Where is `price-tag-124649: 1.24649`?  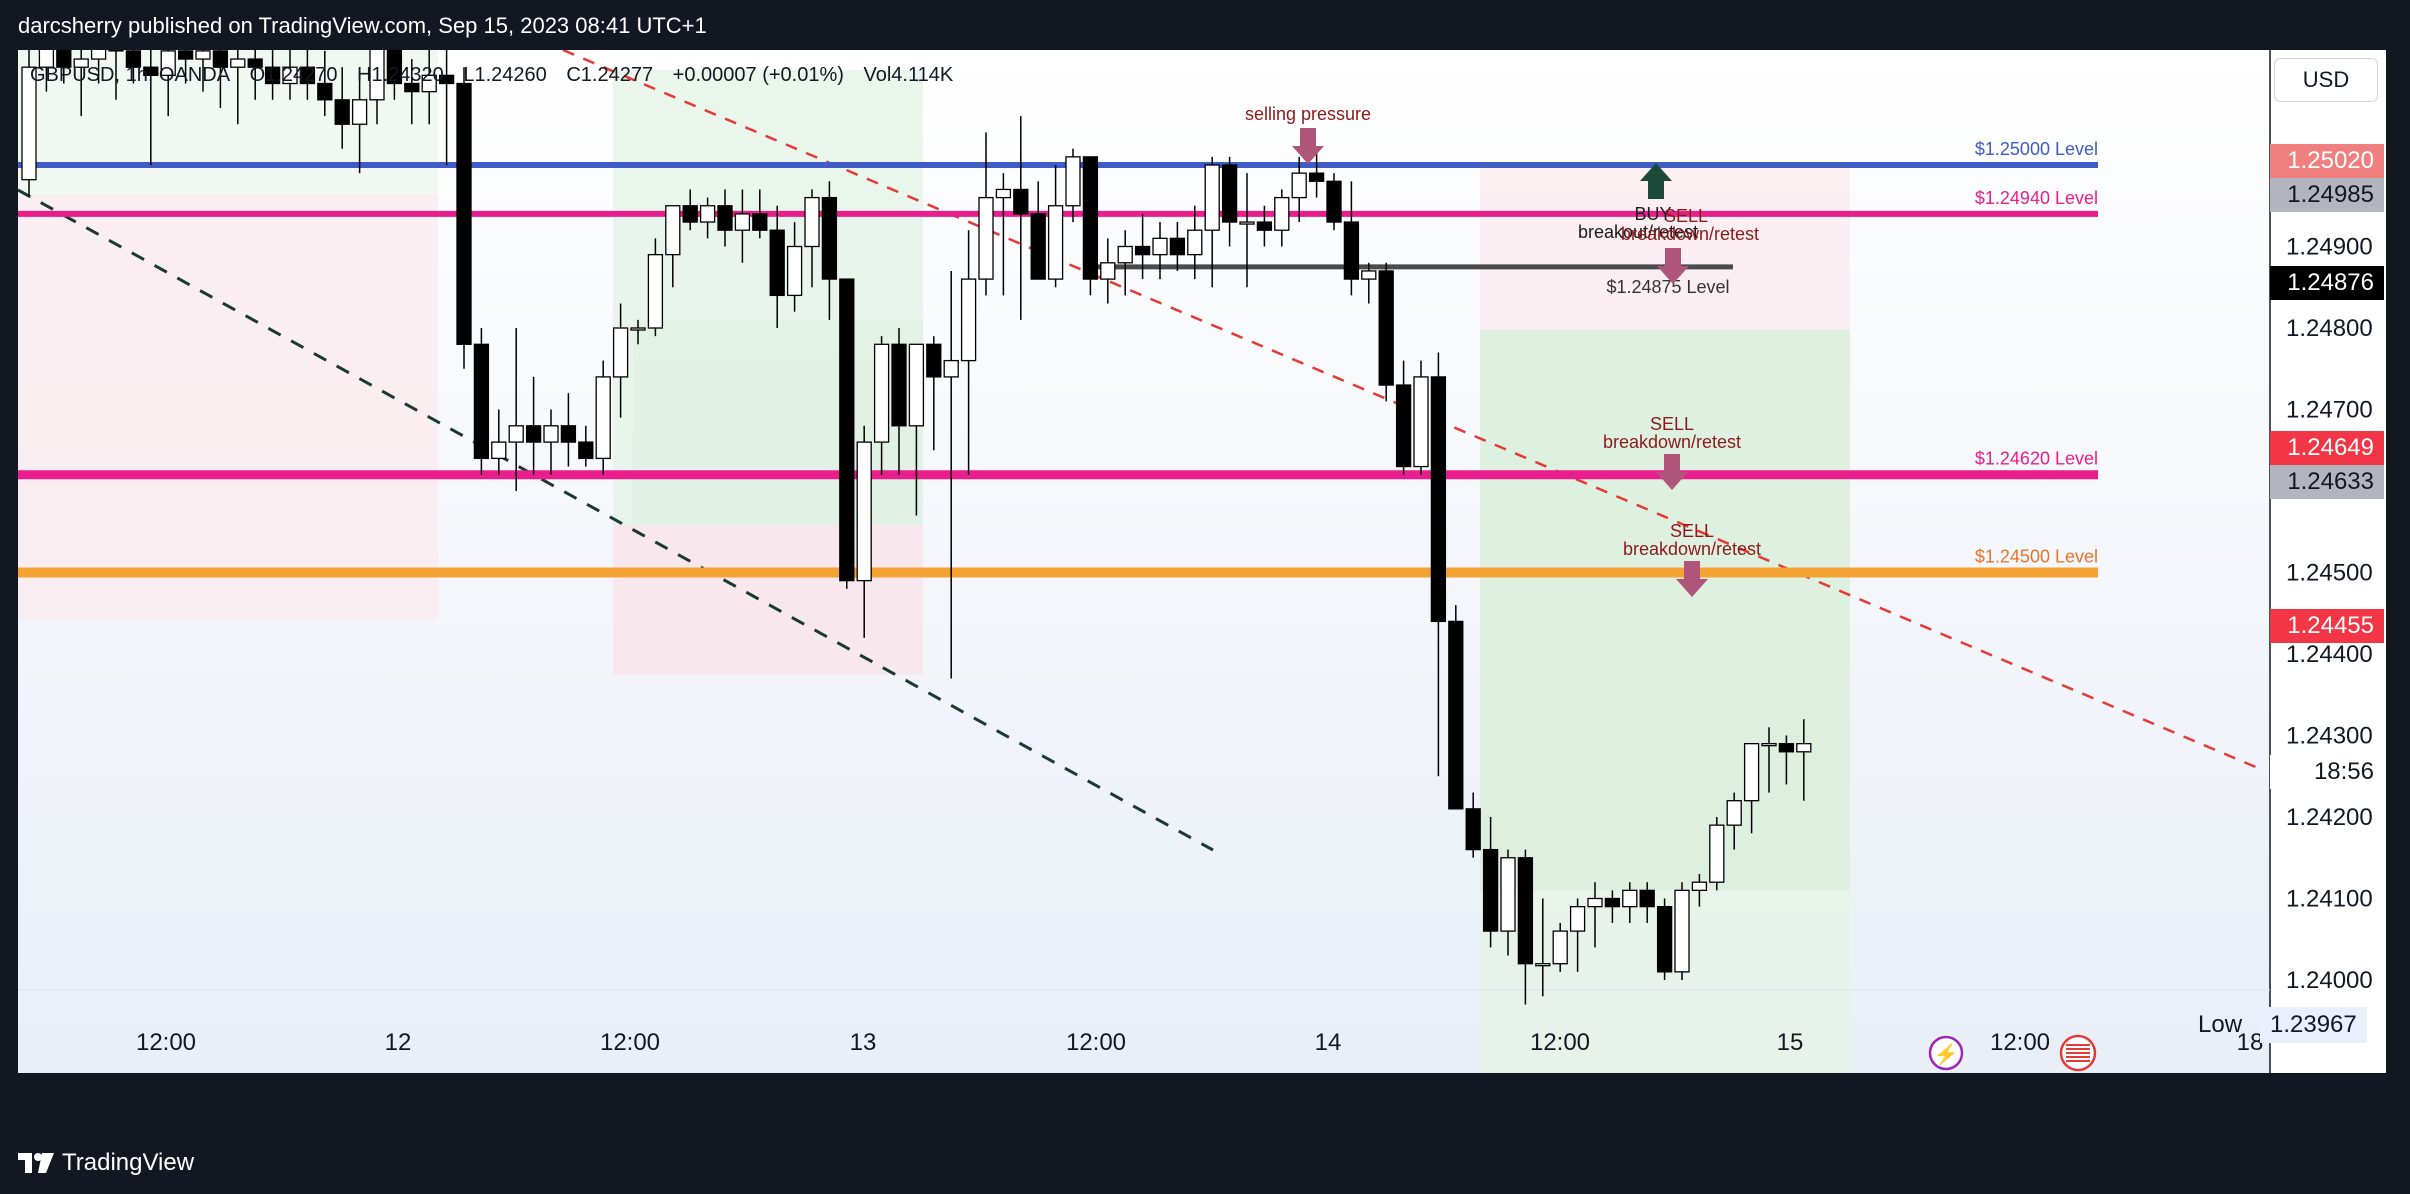
price-tag-124649: 1.24649 is located at coordinates (2327, 448).